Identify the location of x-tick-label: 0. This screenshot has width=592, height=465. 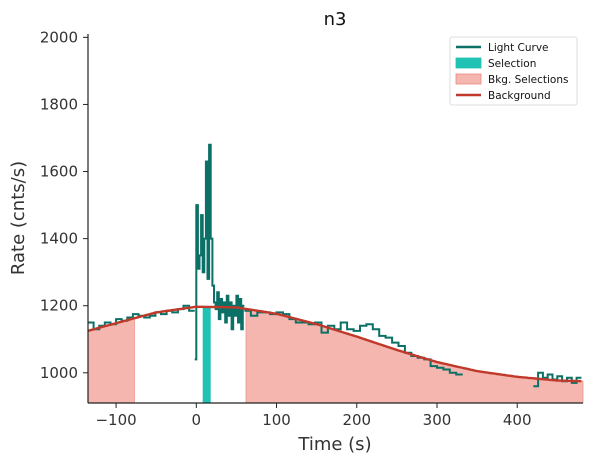
(197, 420).